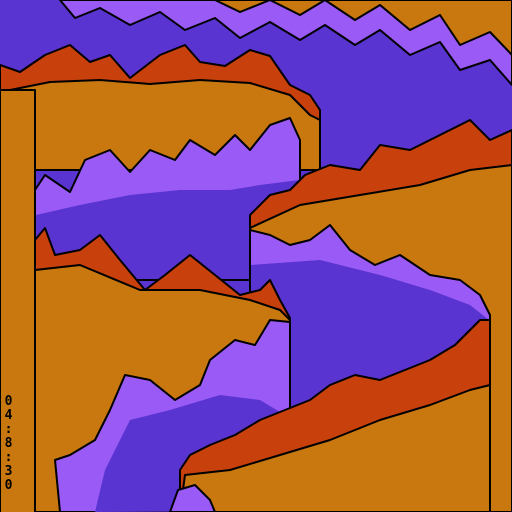 The height and width of the screenshot is (512, 512). Describe the element at coordinates (18, 300) in the screenshot. I see `cliff` at that location.